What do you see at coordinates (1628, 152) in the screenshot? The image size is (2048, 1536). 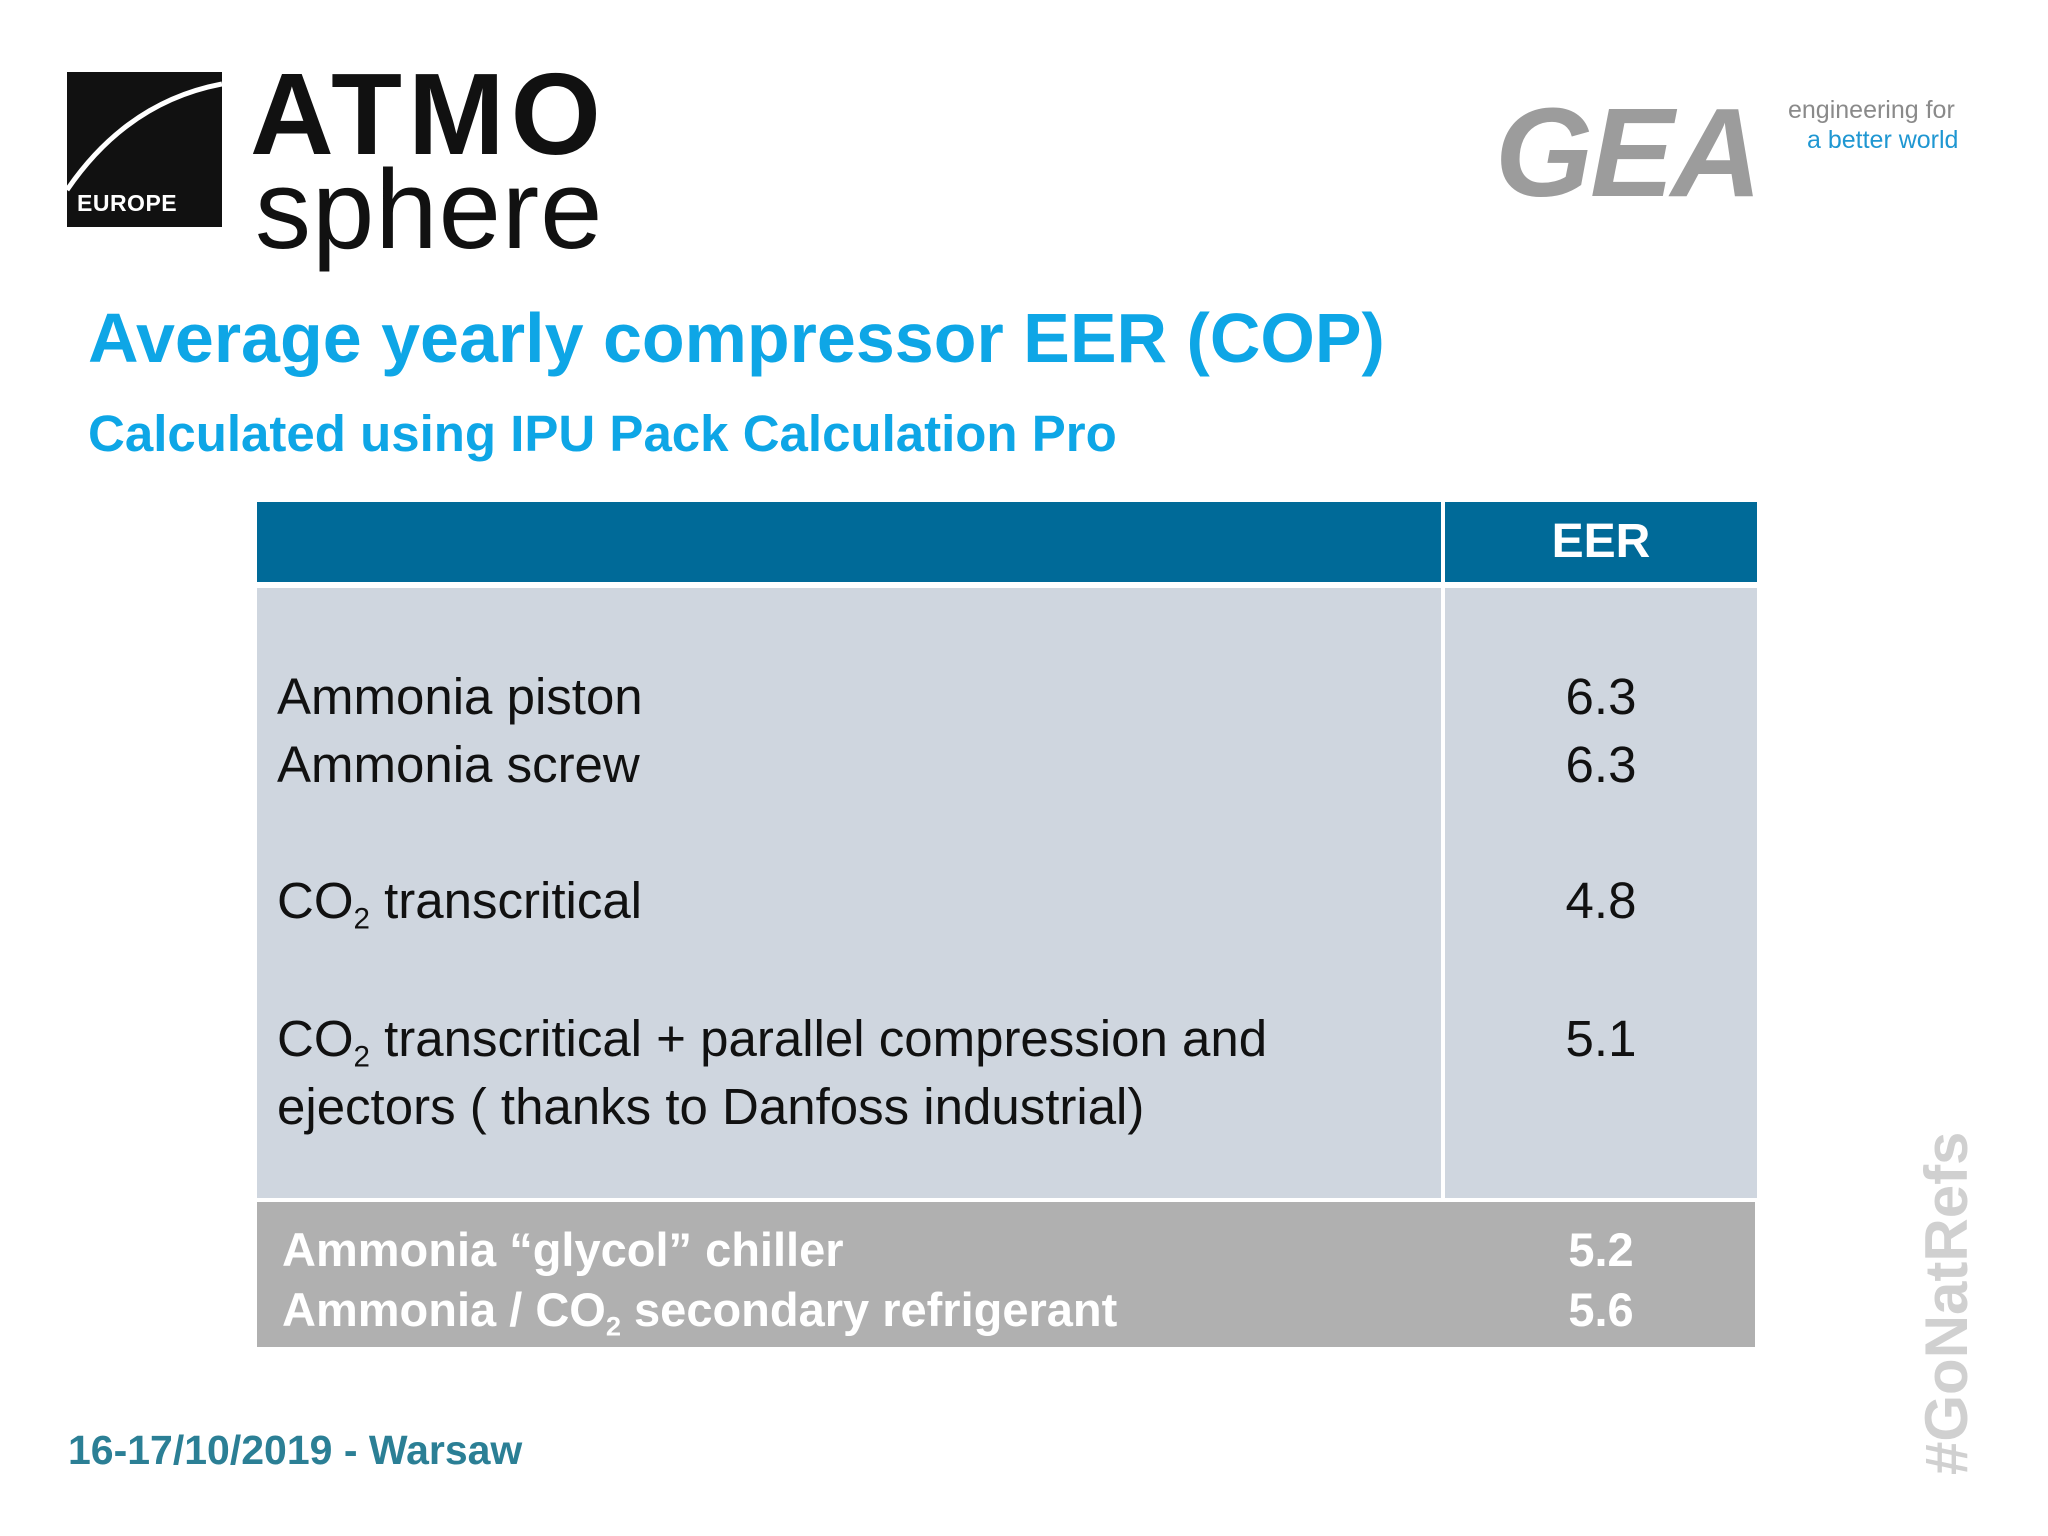 I see `gea-logo-mark: GEA` at bounding box center [1628, 152].